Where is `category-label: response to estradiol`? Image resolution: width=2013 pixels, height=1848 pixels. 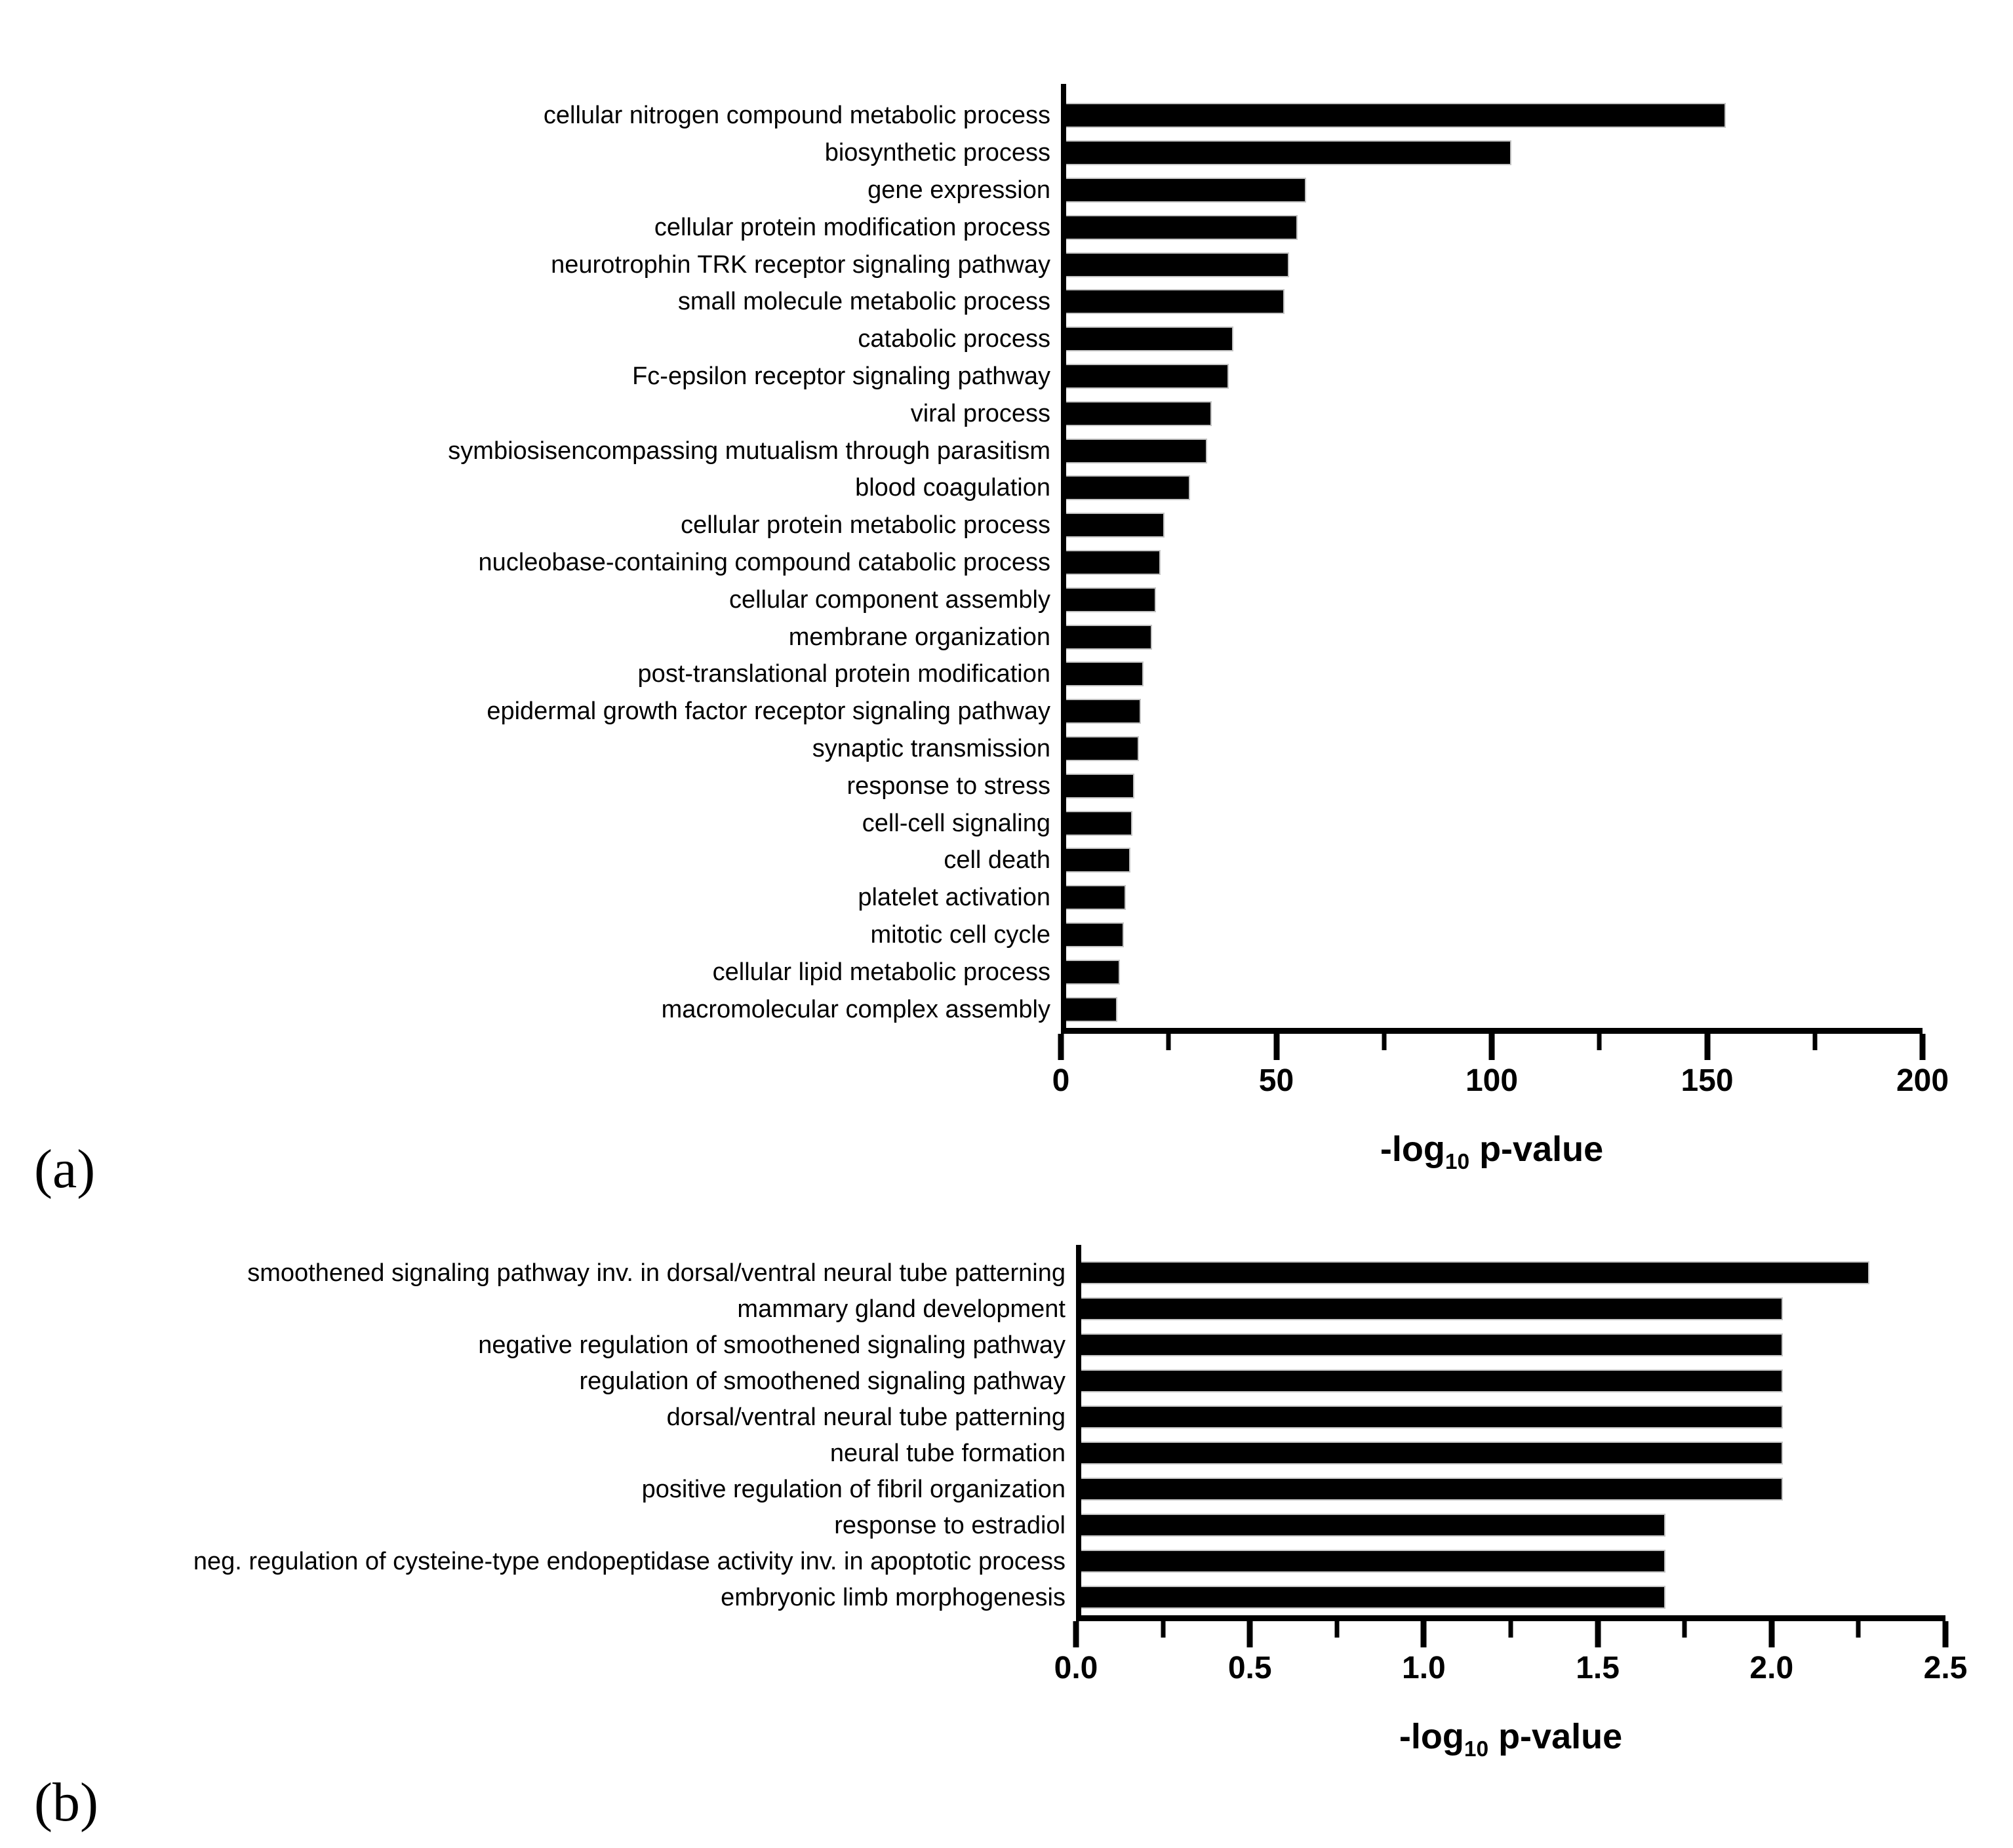 category-label: response to estradiol is located at coordinates (950, 1525).